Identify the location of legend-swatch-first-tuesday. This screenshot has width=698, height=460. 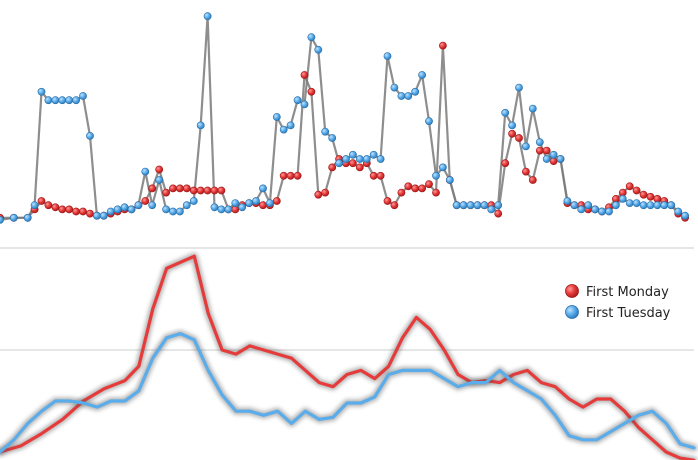
(572, 312).